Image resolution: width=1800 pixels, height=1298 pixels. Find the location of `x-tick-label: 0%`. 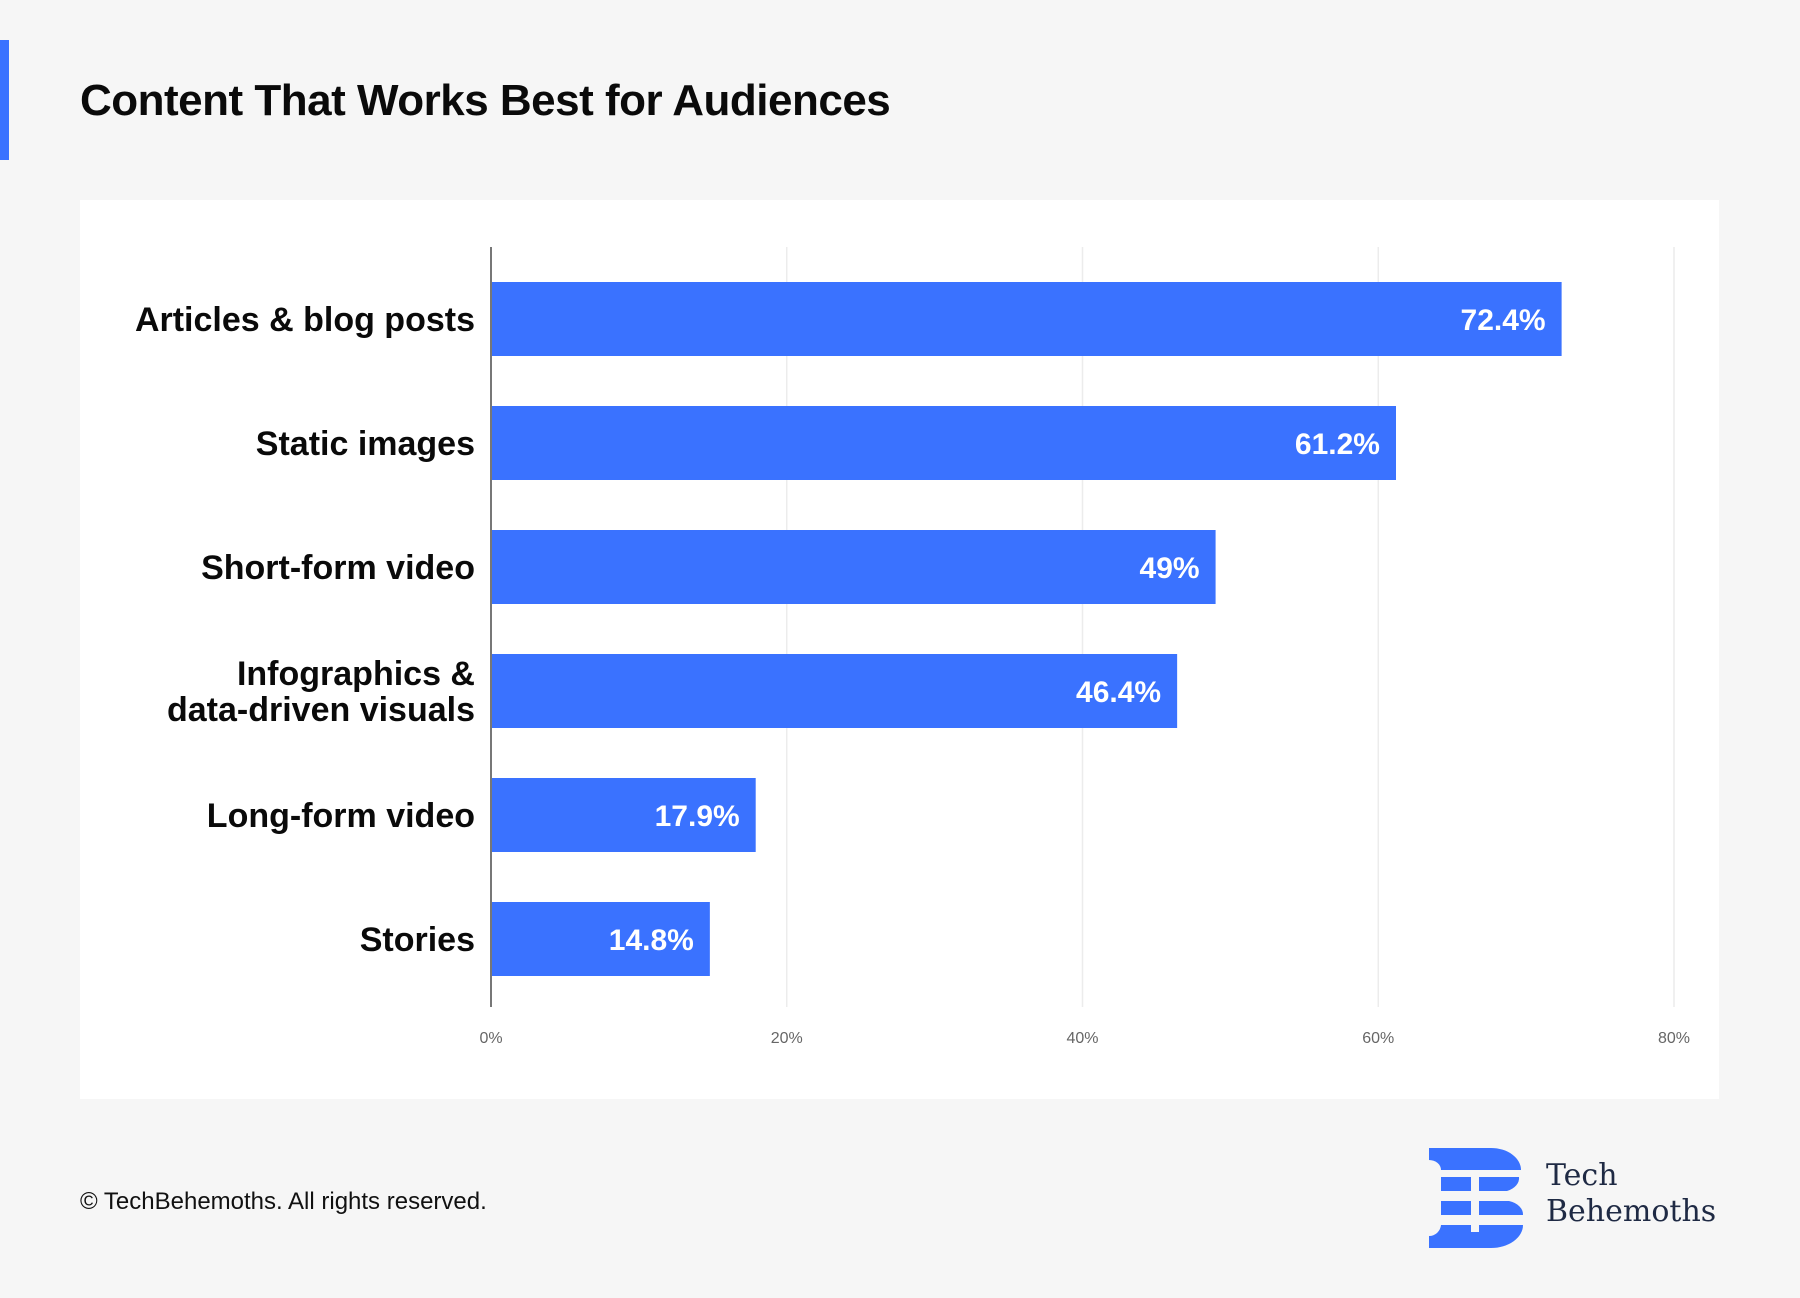

x-tick-label: 0% is located at coordinates (490, 1038).